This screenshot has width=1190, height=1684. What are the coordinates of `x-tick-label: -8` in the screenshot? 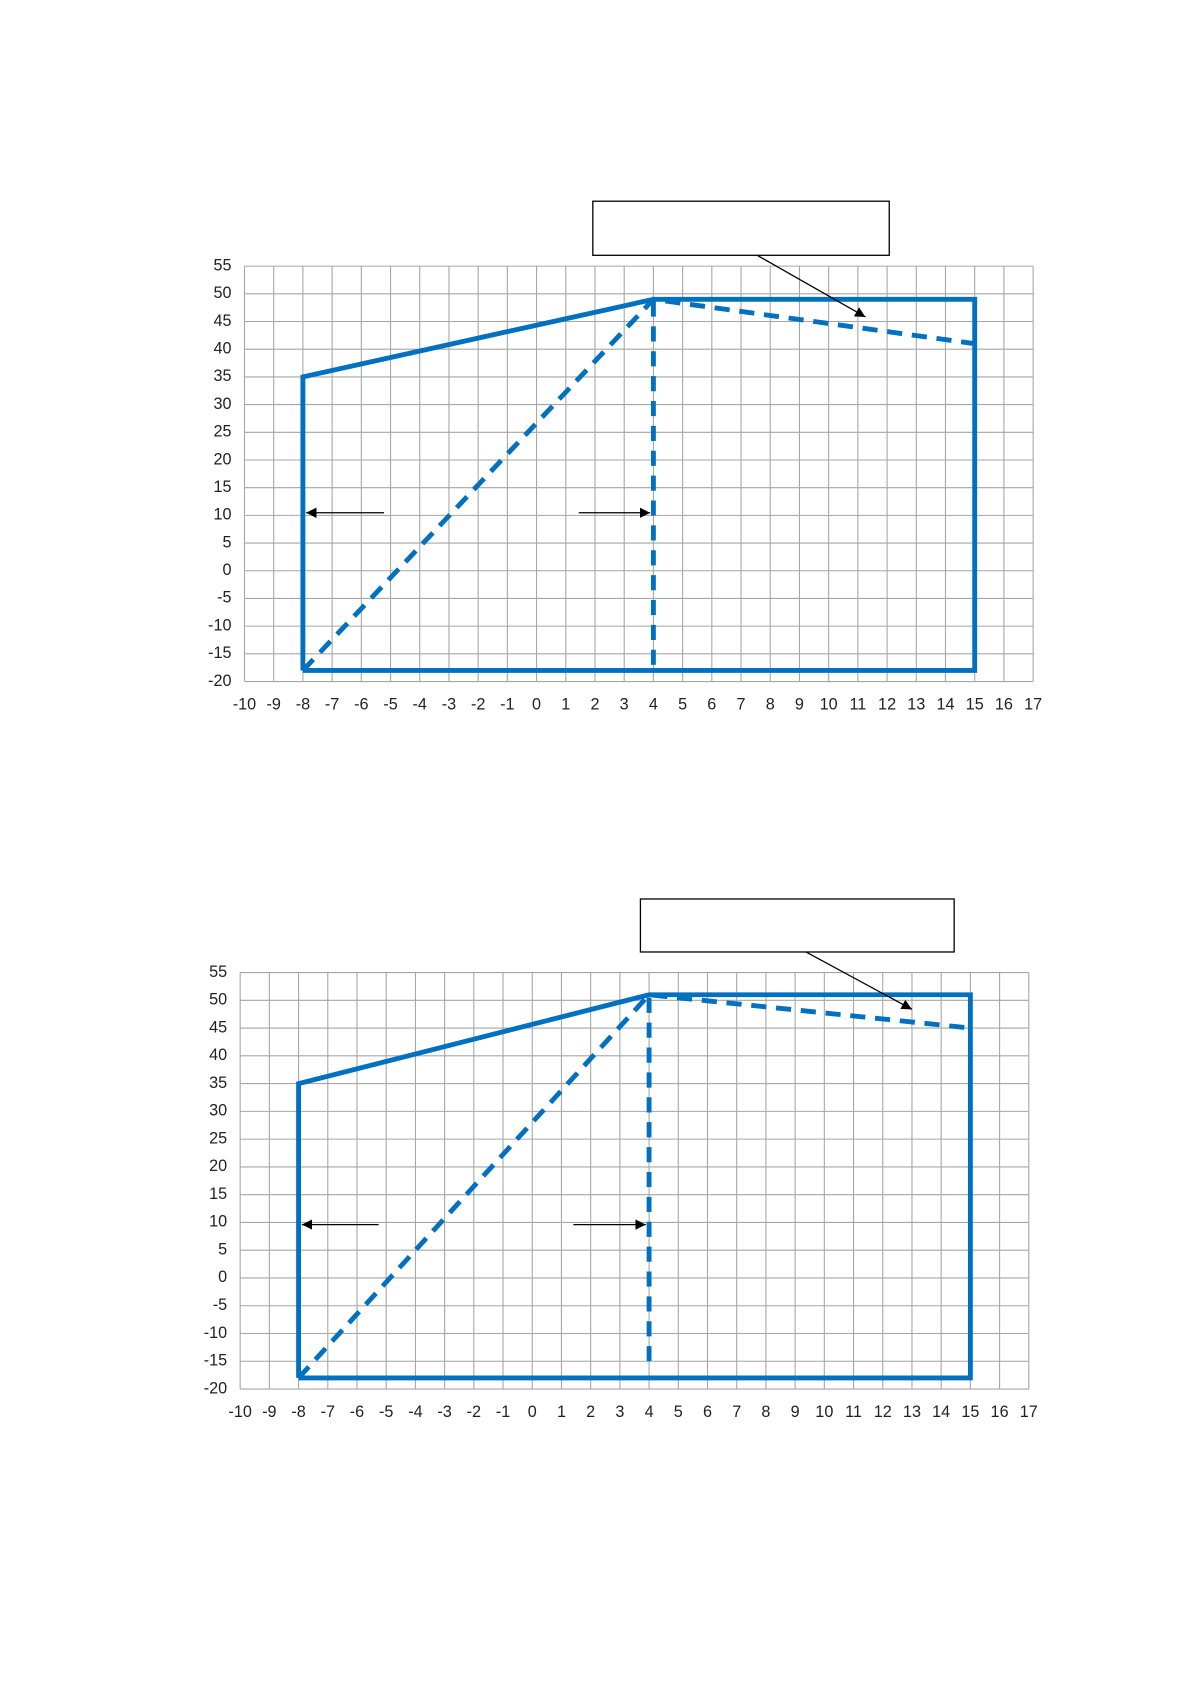 It's located at (298, 1412).